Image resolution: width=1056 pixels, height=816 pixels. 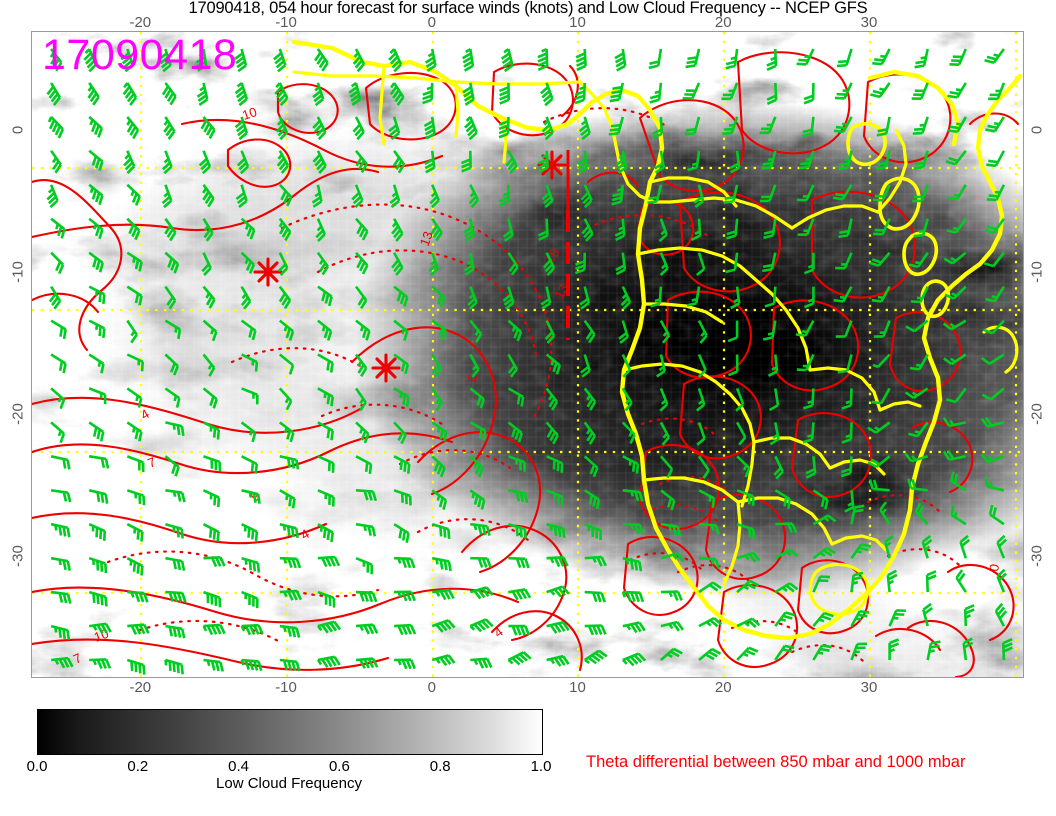 What do you see at coordinates (723, 22) in the screenshot?
I see `x-tick-top-20: 20` at bounding box center [723, 22].